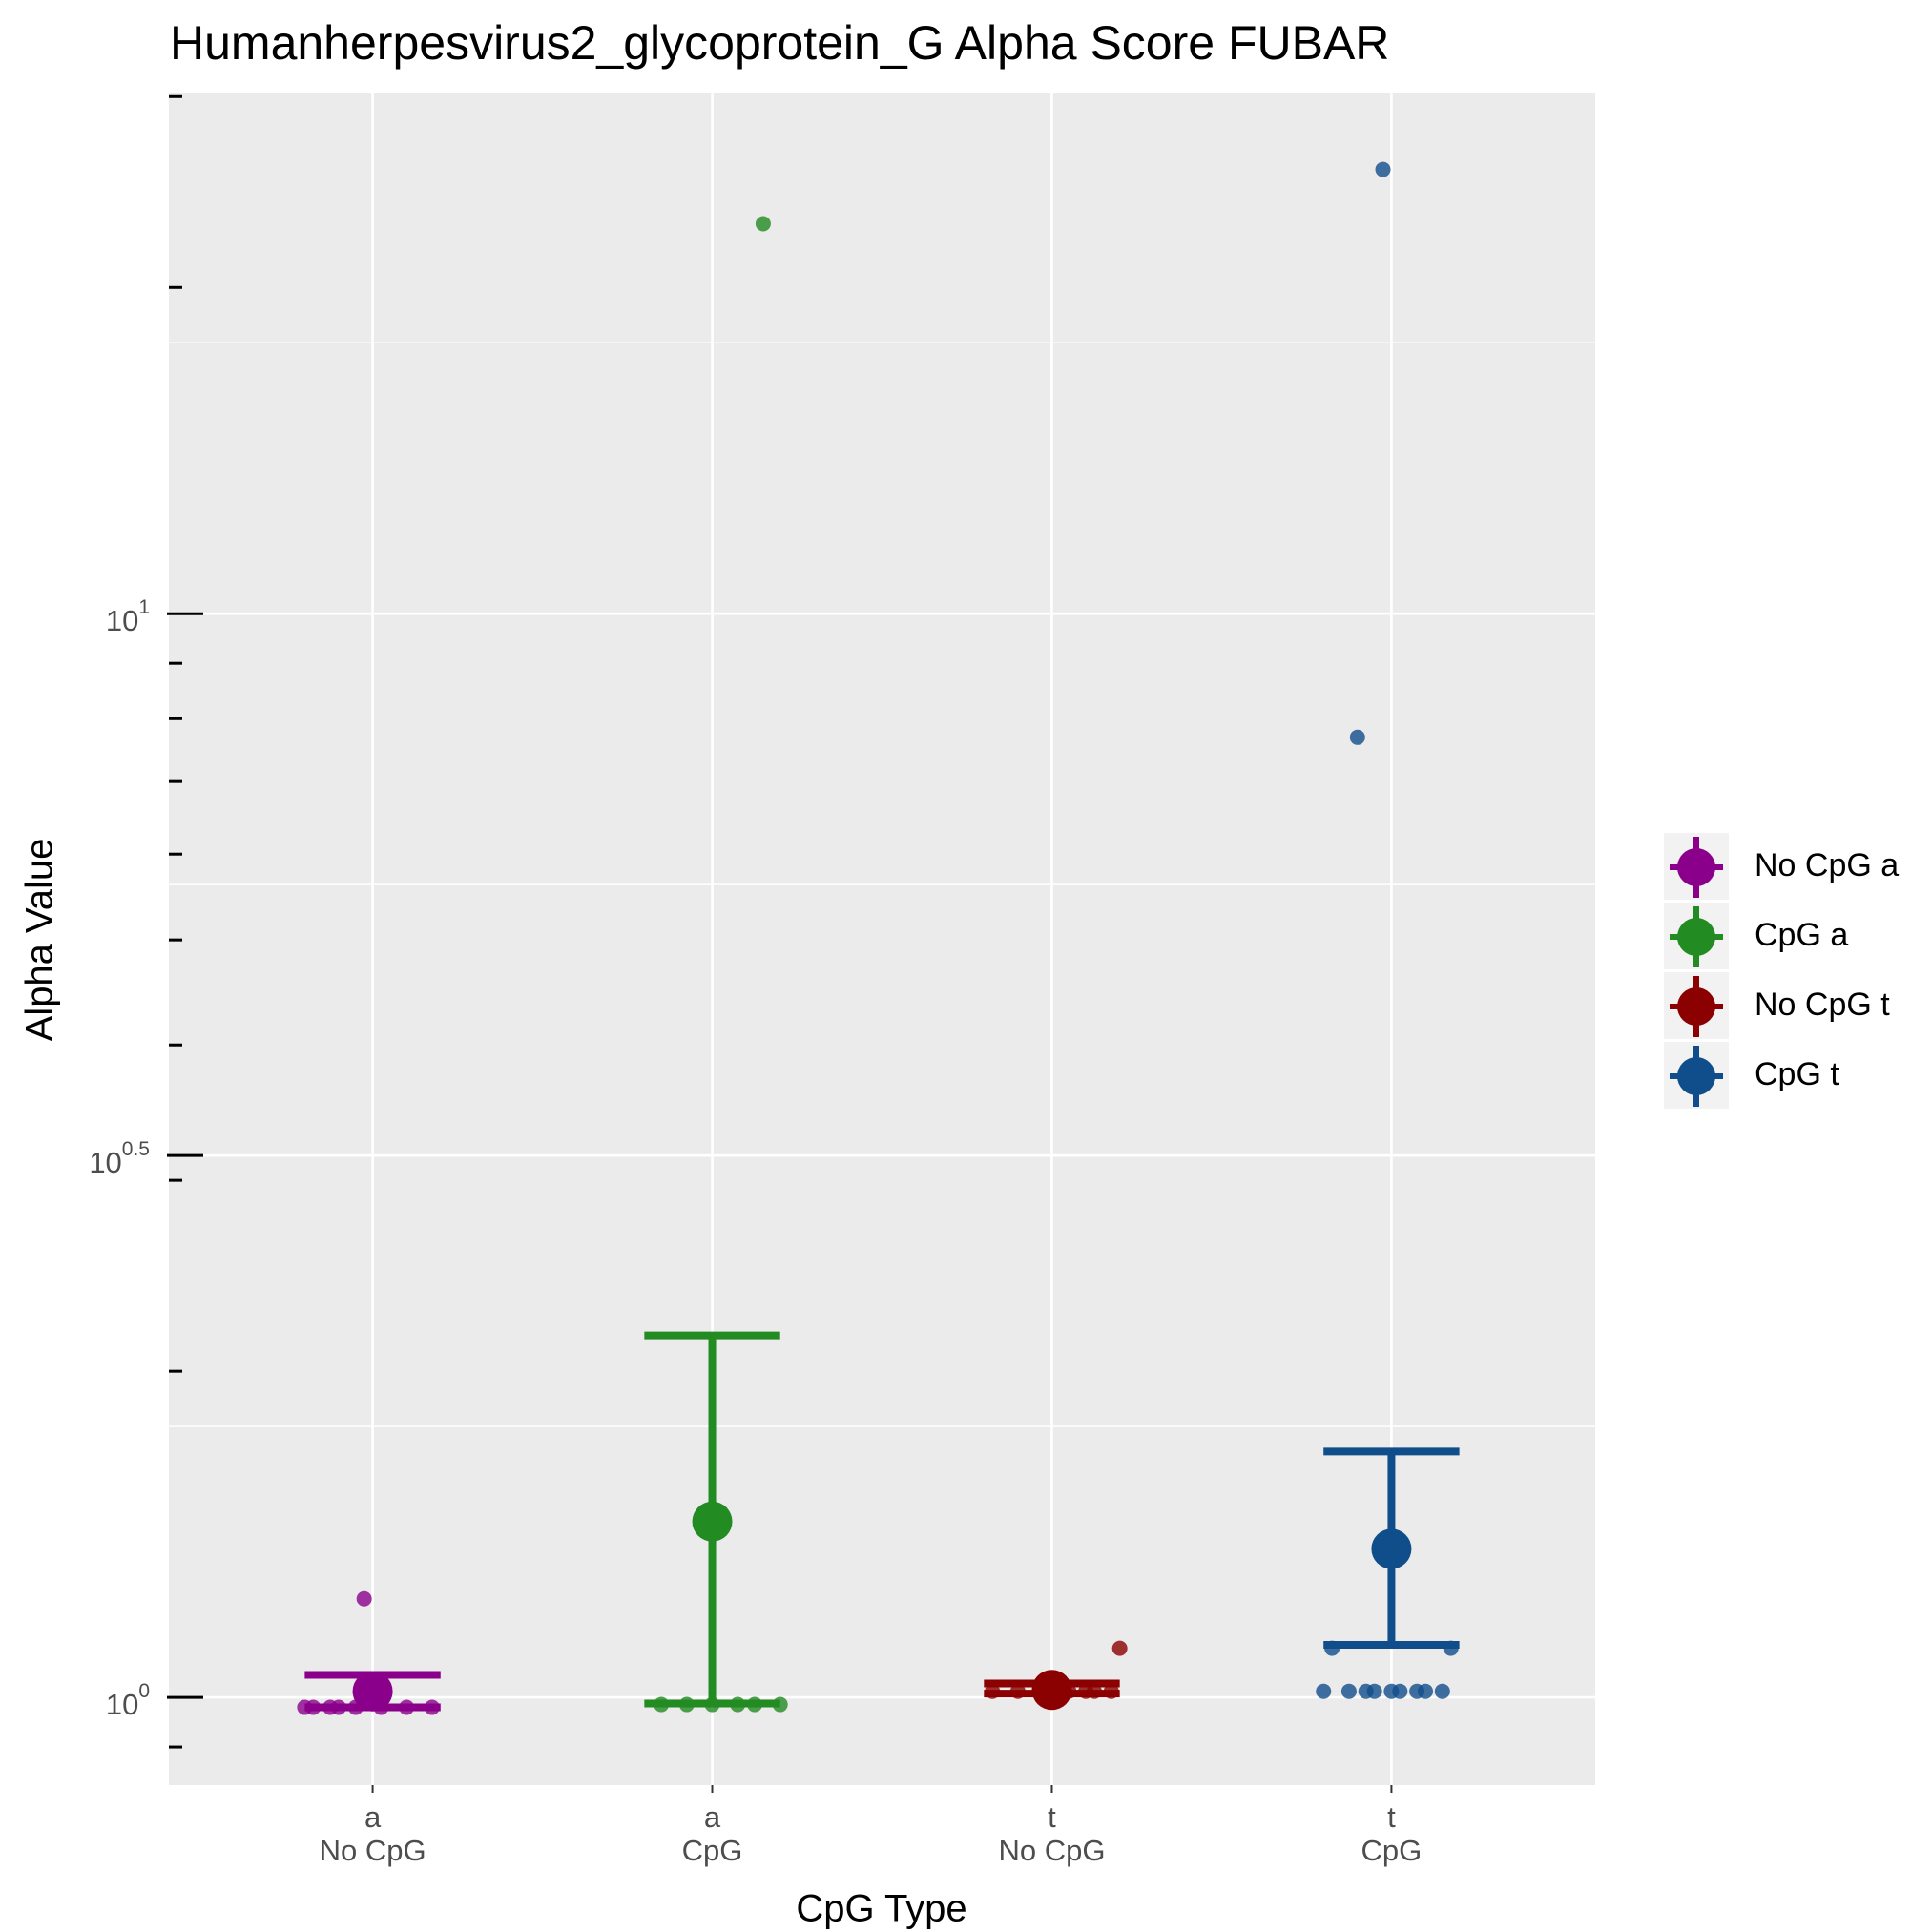  Describe the element at coordinates (144, 1691) in the screenshot. I see `y-tick-exponent: 0` at that location.